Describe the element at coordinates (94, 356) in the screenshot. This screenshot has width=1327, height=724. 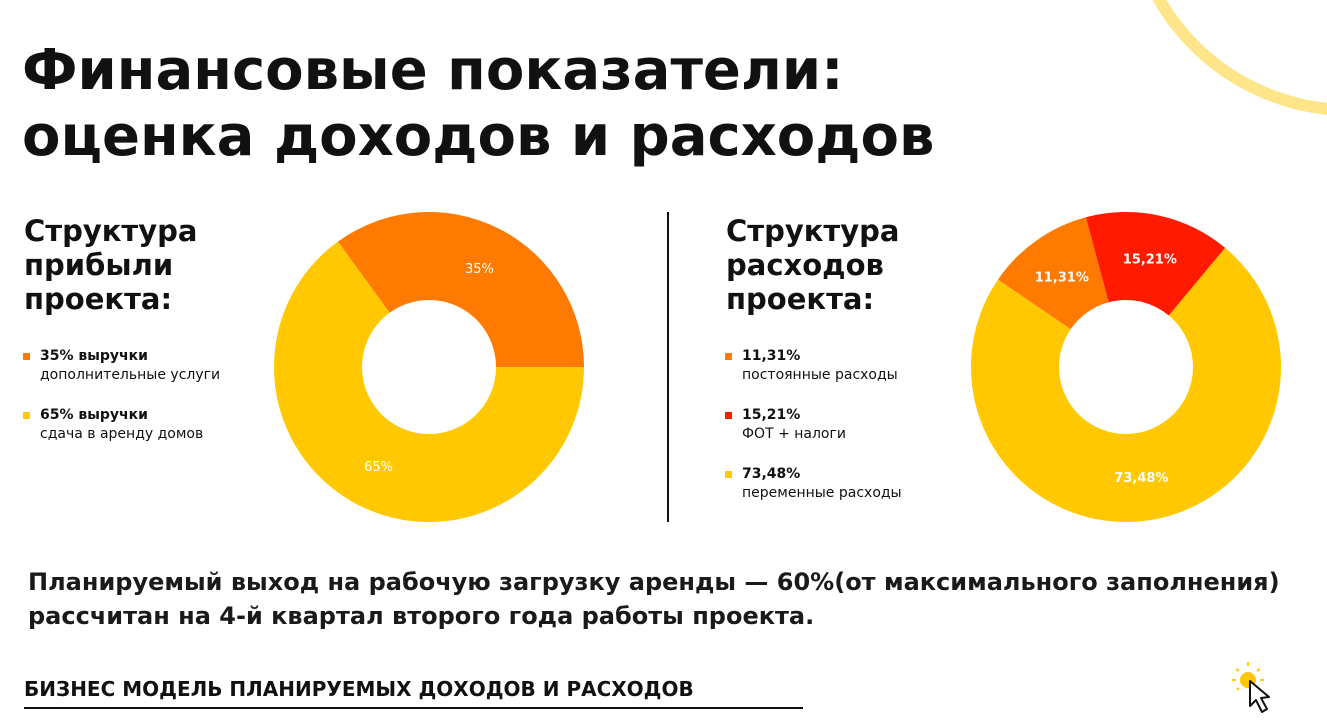
I see `legend-value: 35% выручки` at that location.